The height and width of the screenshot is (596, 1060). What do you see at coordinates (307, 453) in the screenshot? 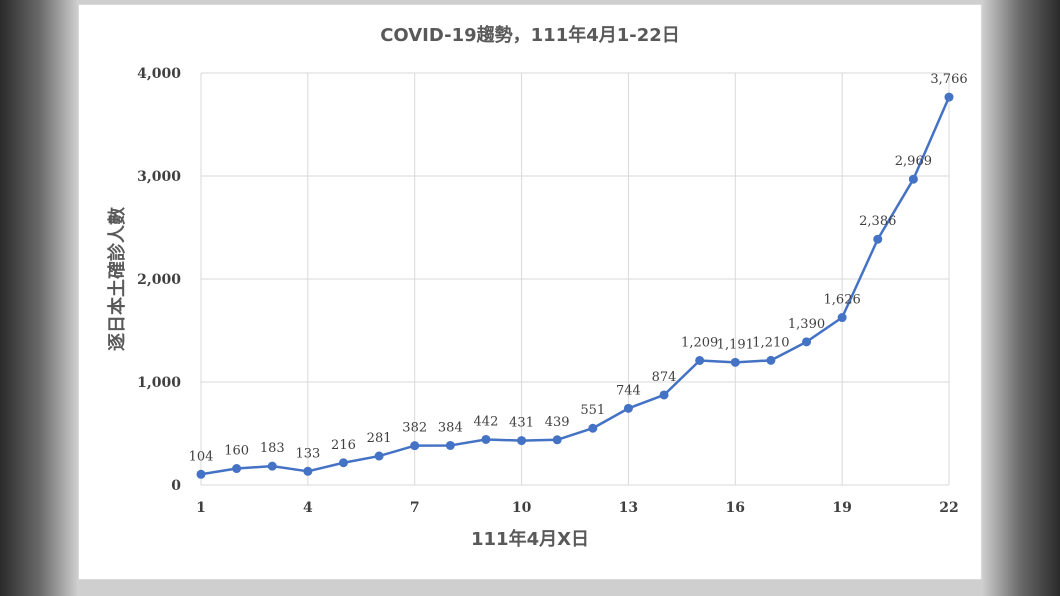
I see `data-label: 133` at bounding box center [307, 453].